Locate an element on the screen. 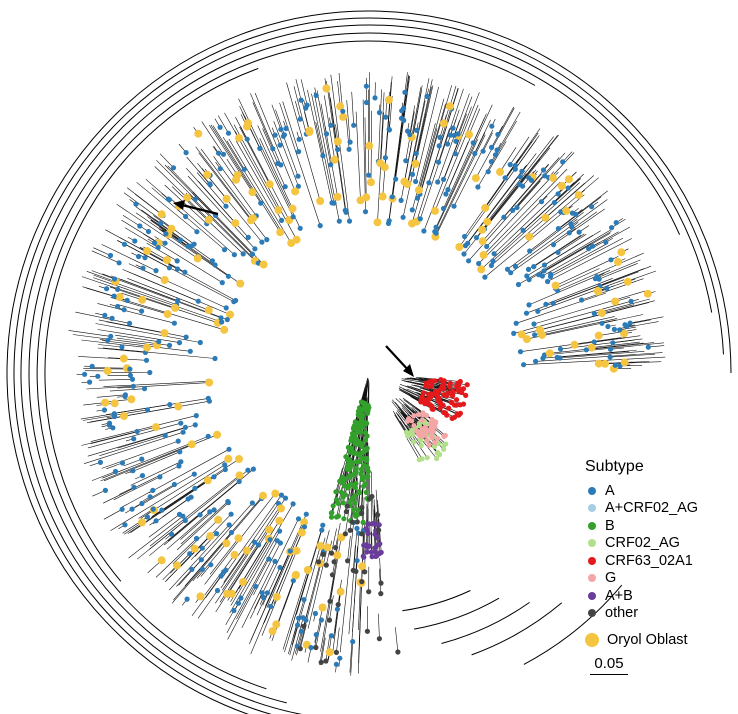 The image size is (738, 714). legend-title: Subtype is located at coordinates (614, 466).